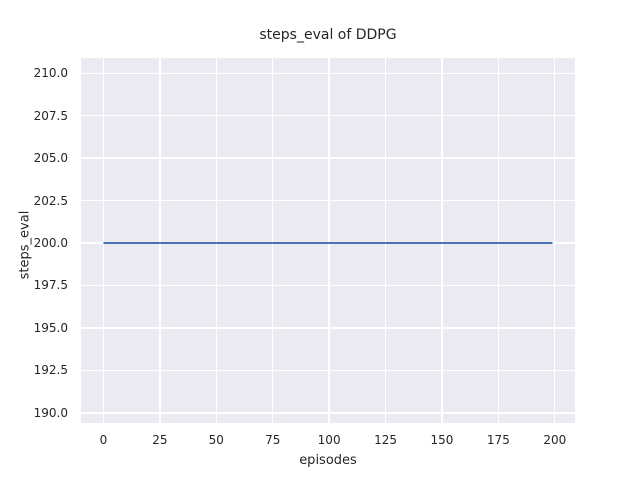 The width and height of the screenshot is (640, 480). What do you see at coordinates (498, 440) in the screenshot?
I see `x-tick-label: 175` at bounding box center [498, 440].